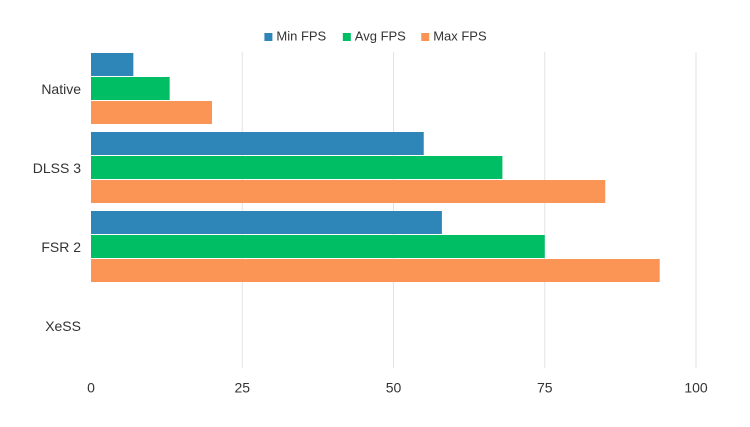 The image size is (750, 427). I want to click on x-tick-label: 50, so click(394, 388).